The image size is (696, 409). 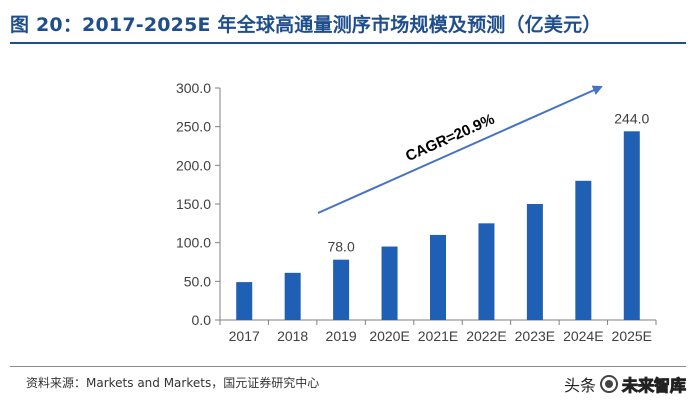 I want to click on x-tick-label: 2019, so click(x=341, y=336).